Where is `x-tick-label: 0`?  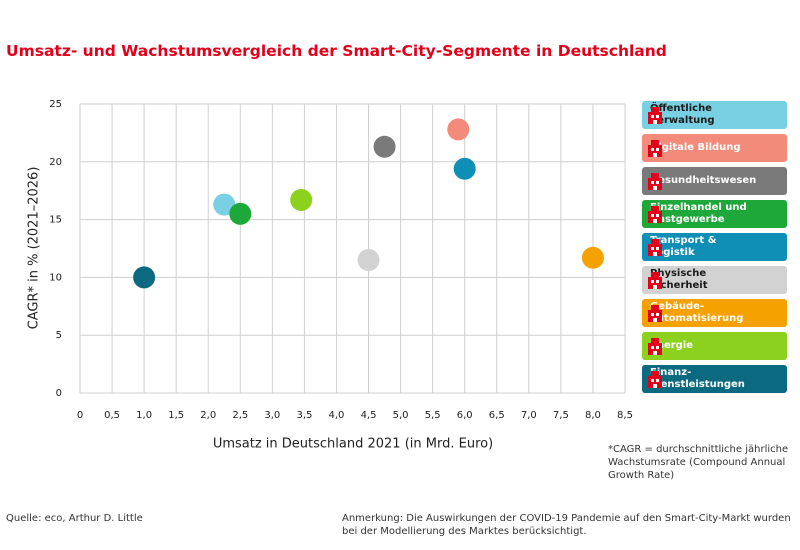
x-tick-label: 0 is located at coordinates (80, 415).